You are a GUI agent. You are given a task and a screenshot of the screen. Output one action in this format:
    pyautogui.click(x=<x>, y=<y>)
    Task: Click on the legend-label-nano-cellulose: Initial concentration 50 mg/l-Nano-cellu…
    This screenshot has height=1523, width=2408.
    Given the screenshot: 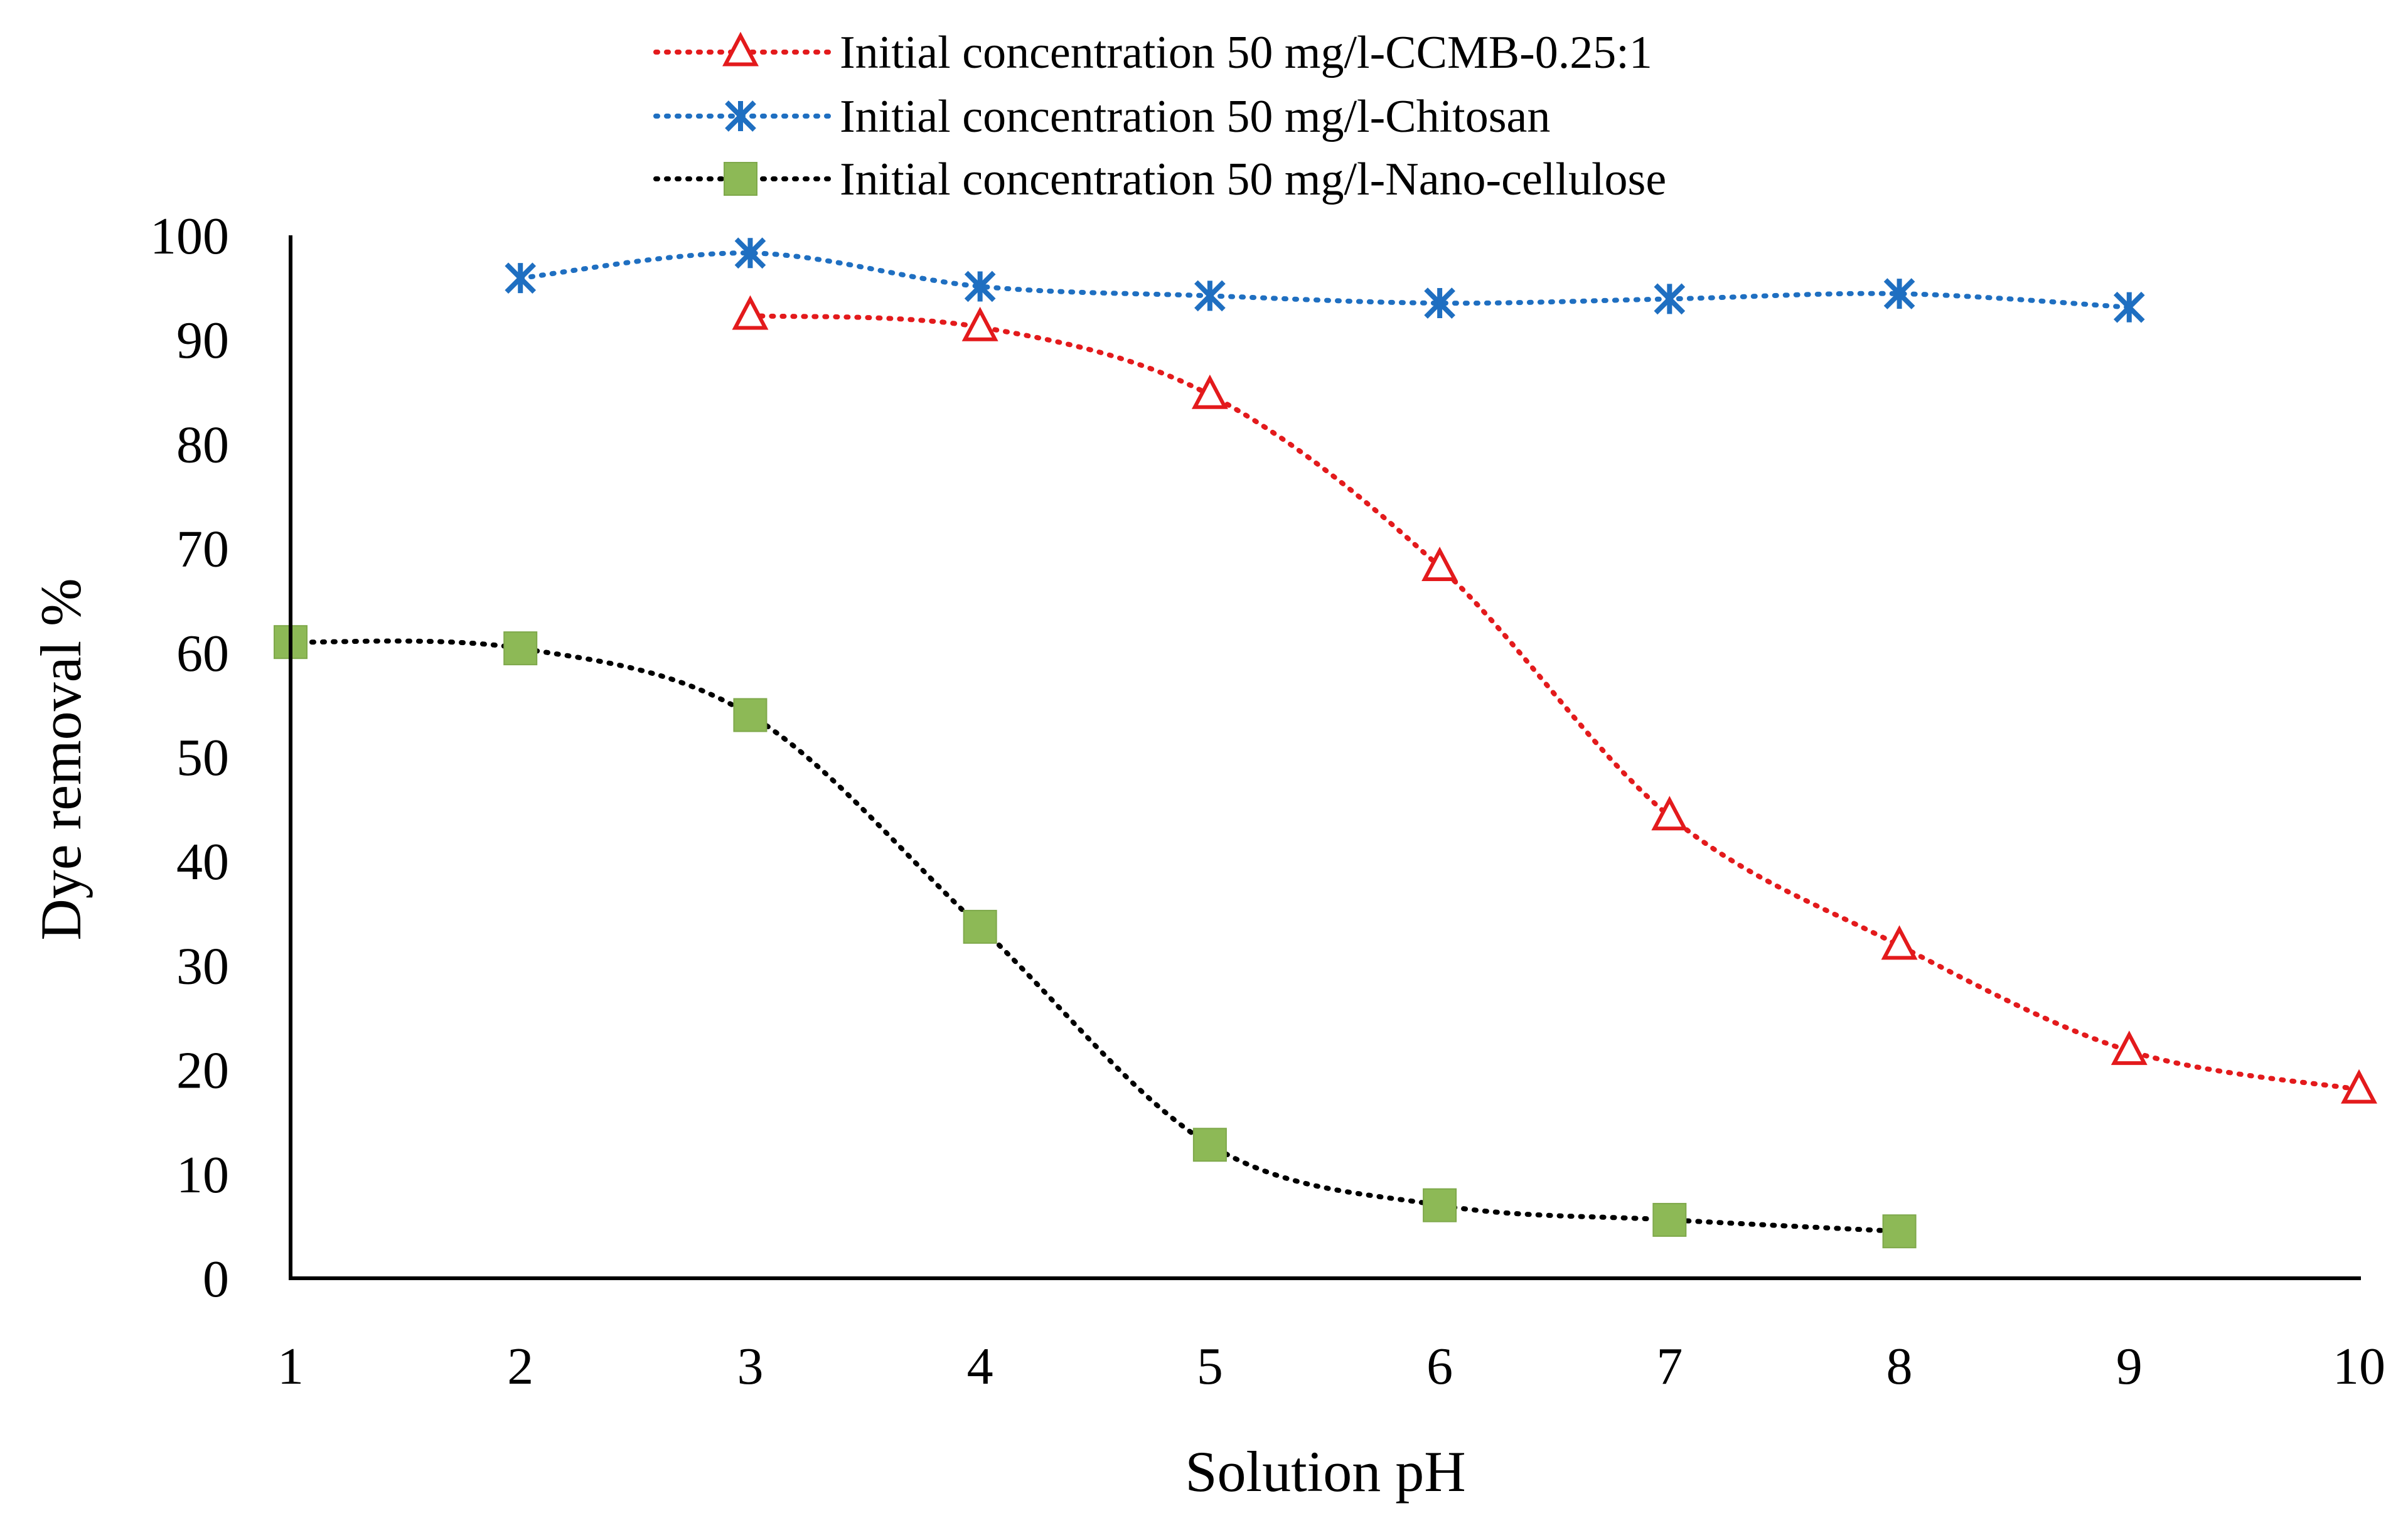 What is the action you would take?
    pyautogui.click(x=1253, y=179)
    